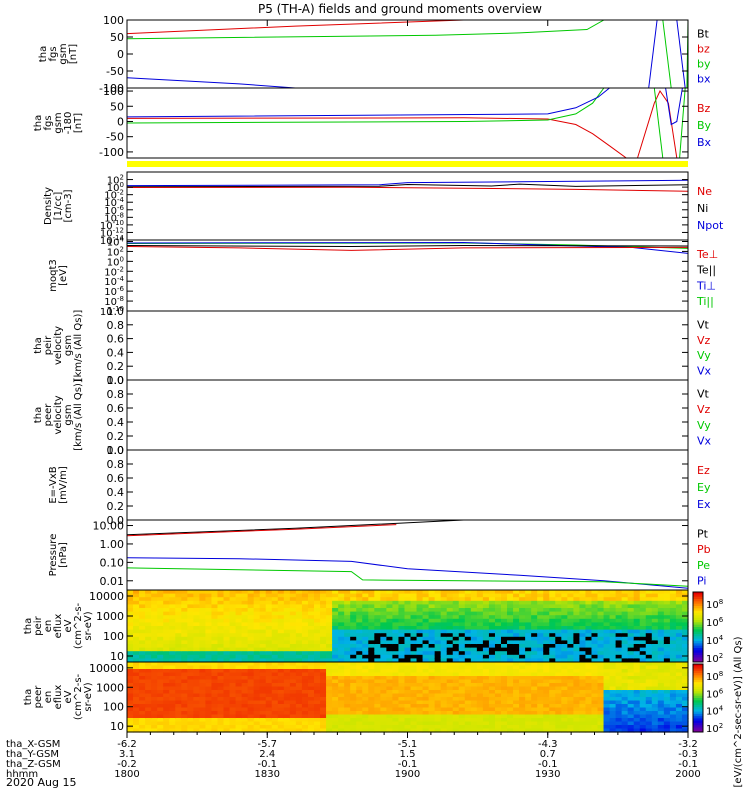 This screenshot has height=800, width=750. Describe the element at coordinates (117, 656) in the screenshot. I see `y-tick-label: 10` at that location.